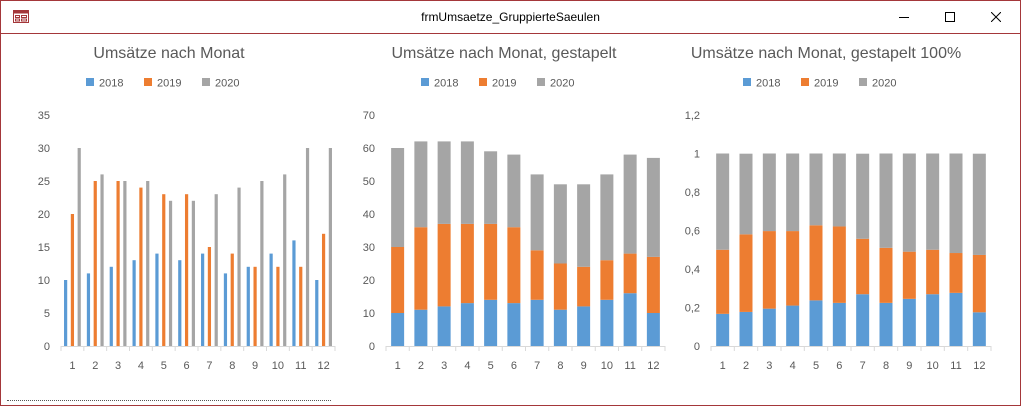 The height and width of the screenshot is (406, 1021). I want to click on x-tick-label: 11, so click(629, 366).